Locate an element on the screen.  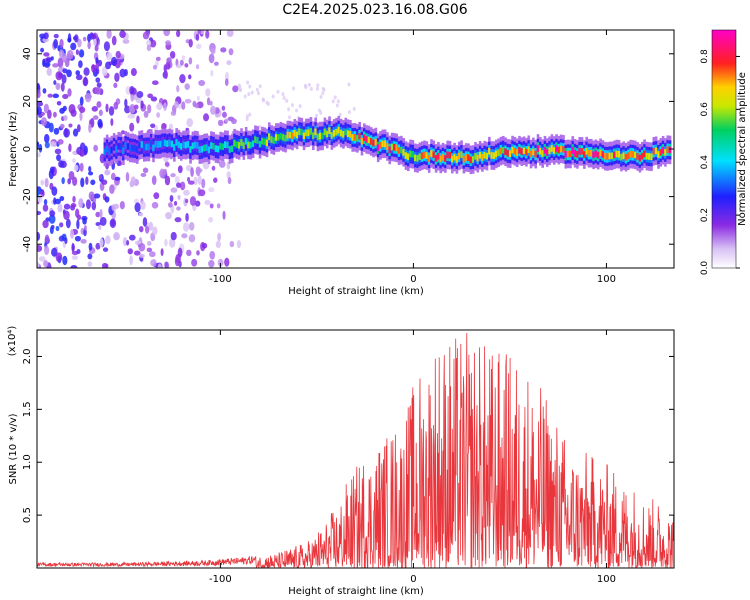
spectrogram-x-tick-label: 100 is located at coordinates (606, 279).